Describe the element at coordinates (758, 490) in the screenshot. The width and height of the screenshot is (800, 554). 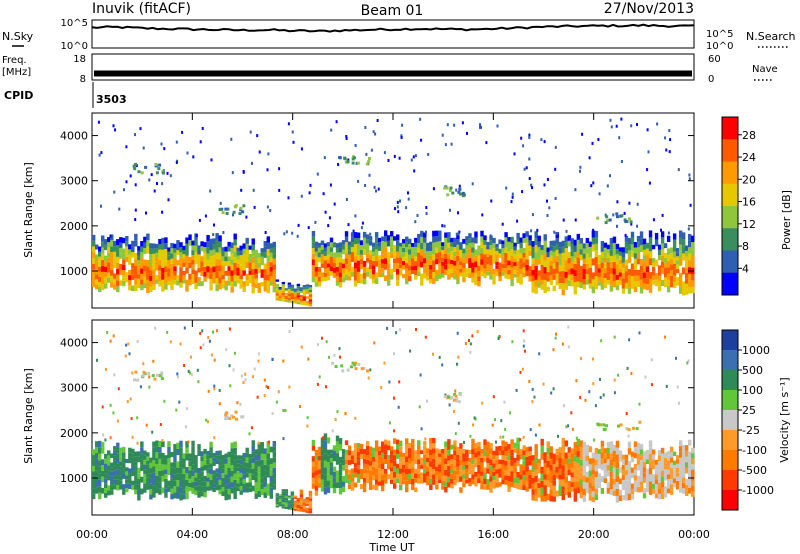
I see `colorbar-tick-label: -1000` at that location.